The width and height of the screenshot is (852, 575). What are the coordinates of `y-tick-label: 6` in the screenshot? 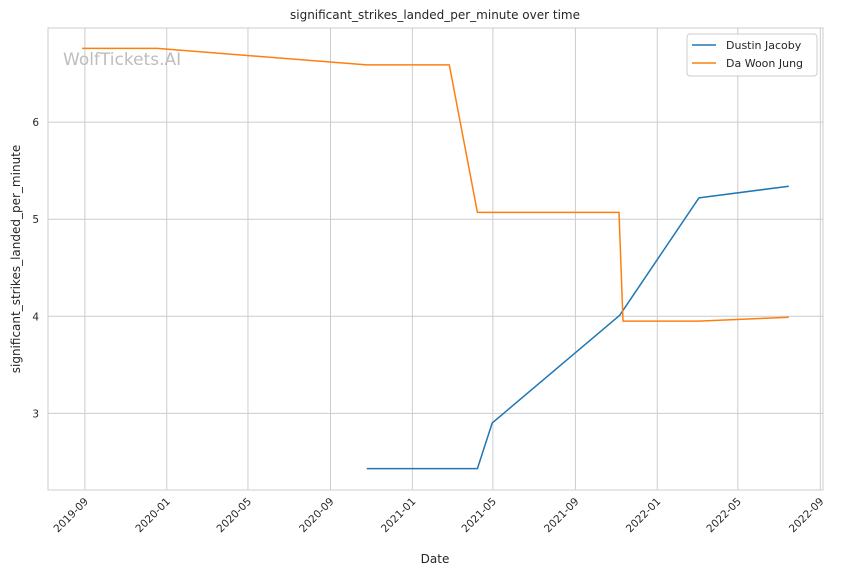 It's located at (35, 123).